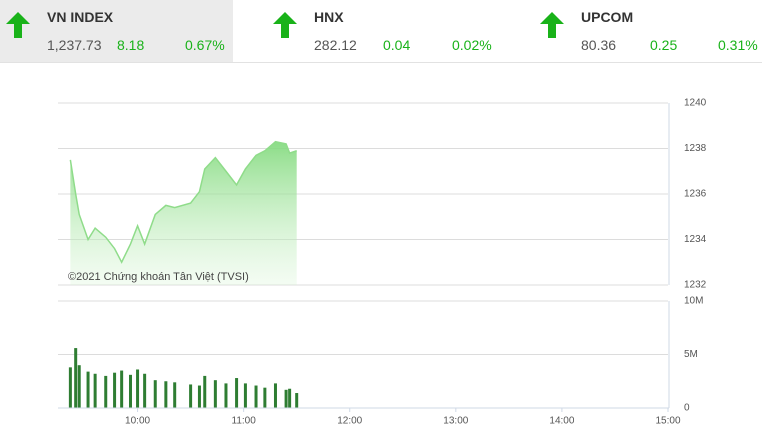 The width and height of the screenshot is (762, 443). Describe the element at coordinates (695, 194) in the screenshot. I see `y-tick-label: 1236` at that location.